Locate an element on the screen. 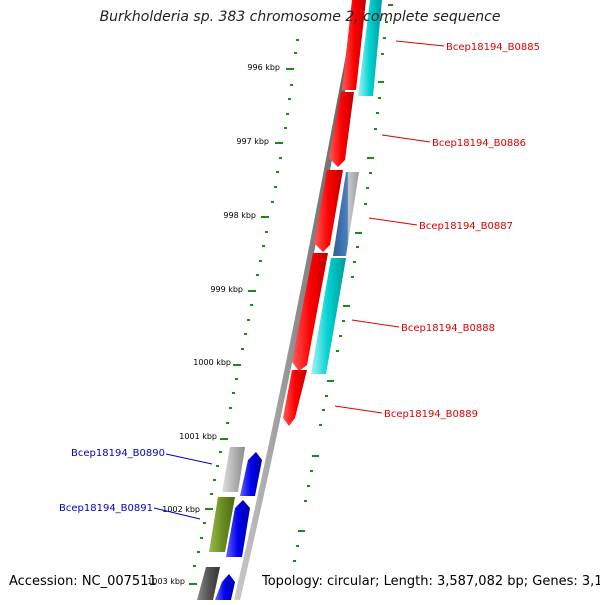  gene-track-reverse is located at coordinates (229, 523).